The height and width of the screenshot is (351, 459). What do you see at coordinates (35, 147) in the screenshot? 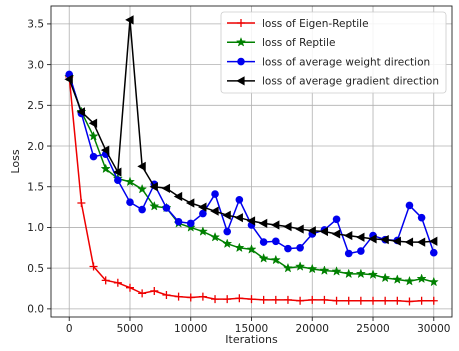
I see `y-tick-label: 2.0` at bounding box center [35, 147].